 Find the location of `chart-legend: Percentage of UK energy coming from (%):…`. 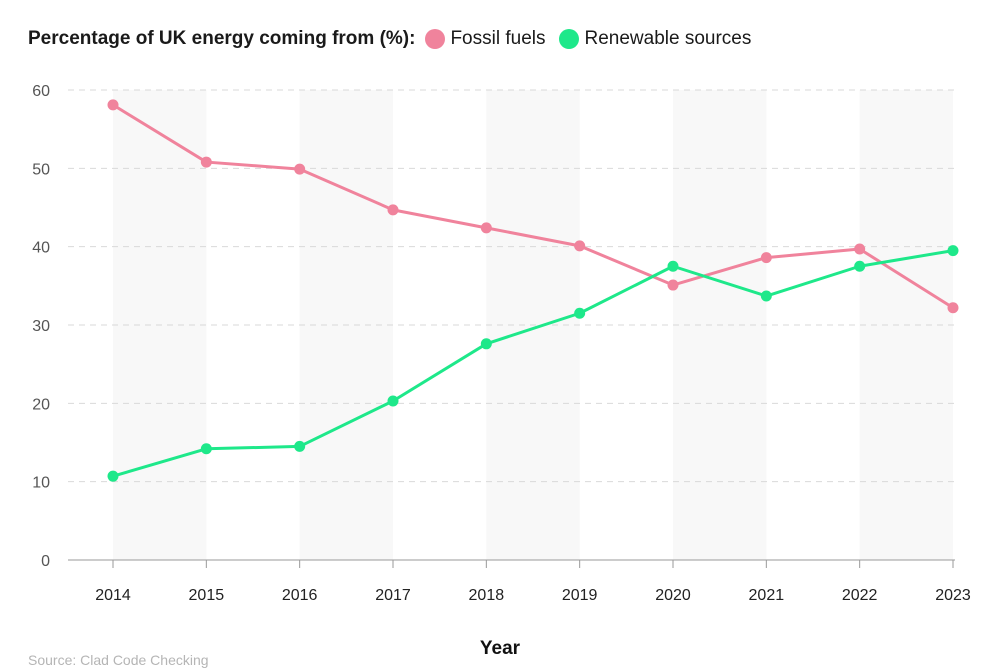

chart-legend: Percentage of UK energy coming from (%):… is located at coordinates (396, 39).